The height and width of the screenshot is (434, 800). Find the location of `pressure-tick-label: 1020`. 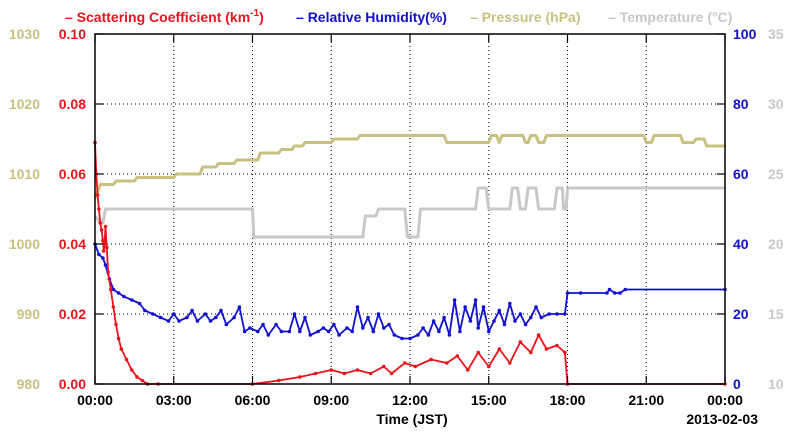

pressure-tick-label: 1020 is located at coordinates (24, 104).